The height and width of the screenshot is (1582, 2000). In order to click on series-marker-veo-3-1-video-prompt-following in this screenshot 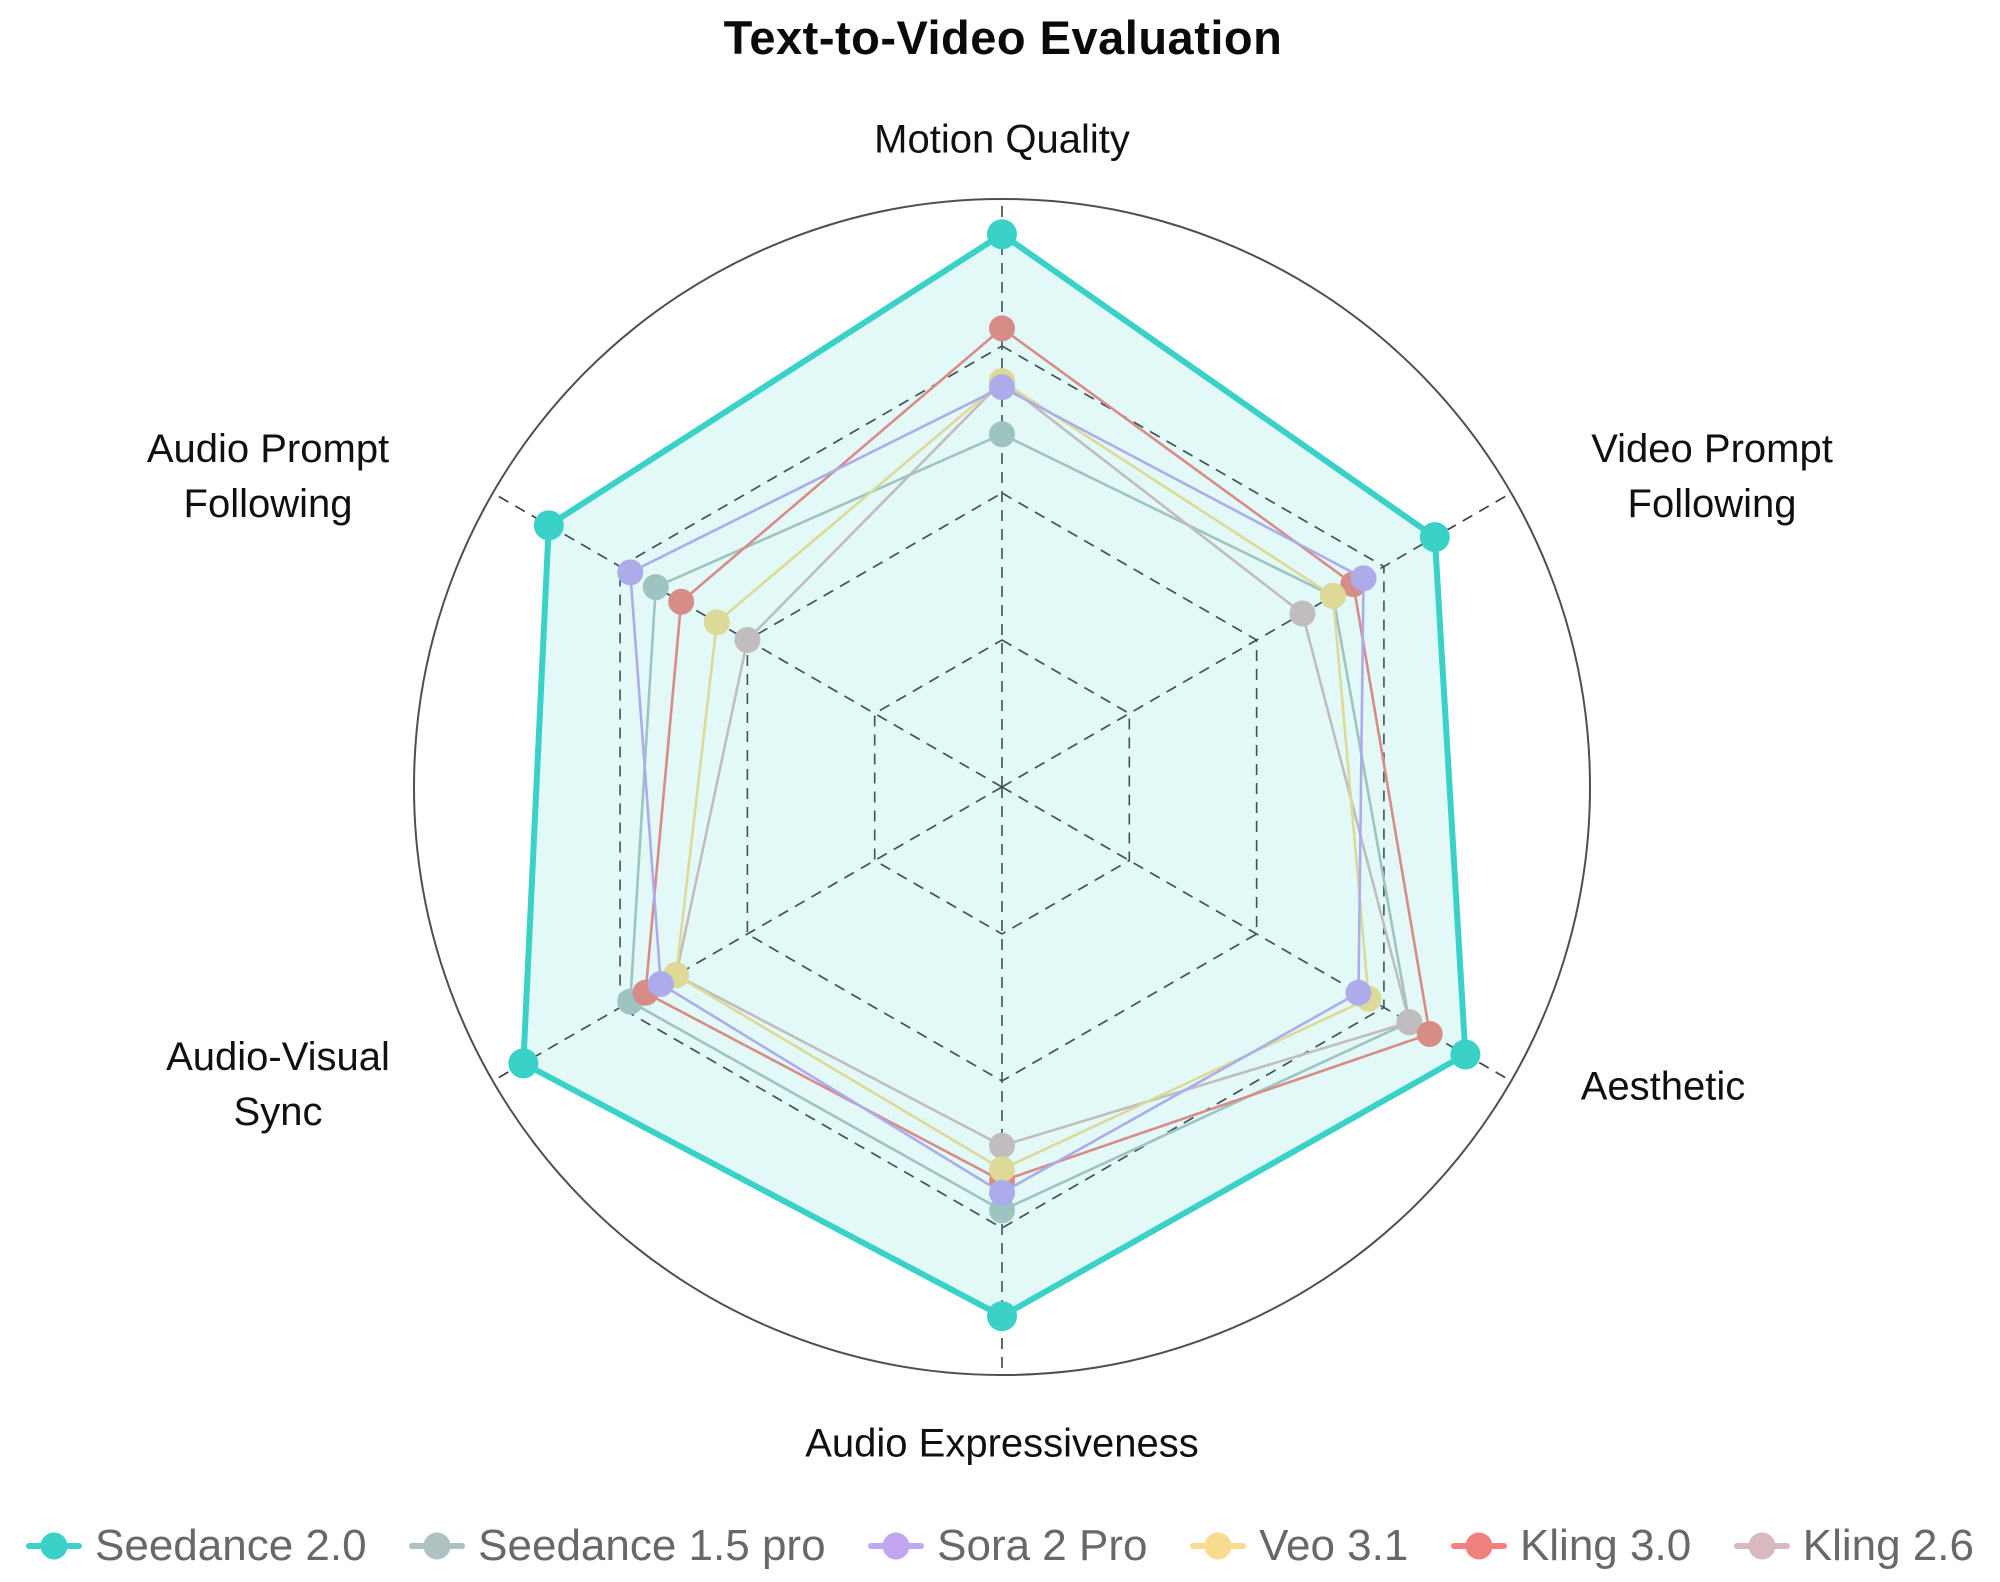, I will do `click(1332, 595)`.